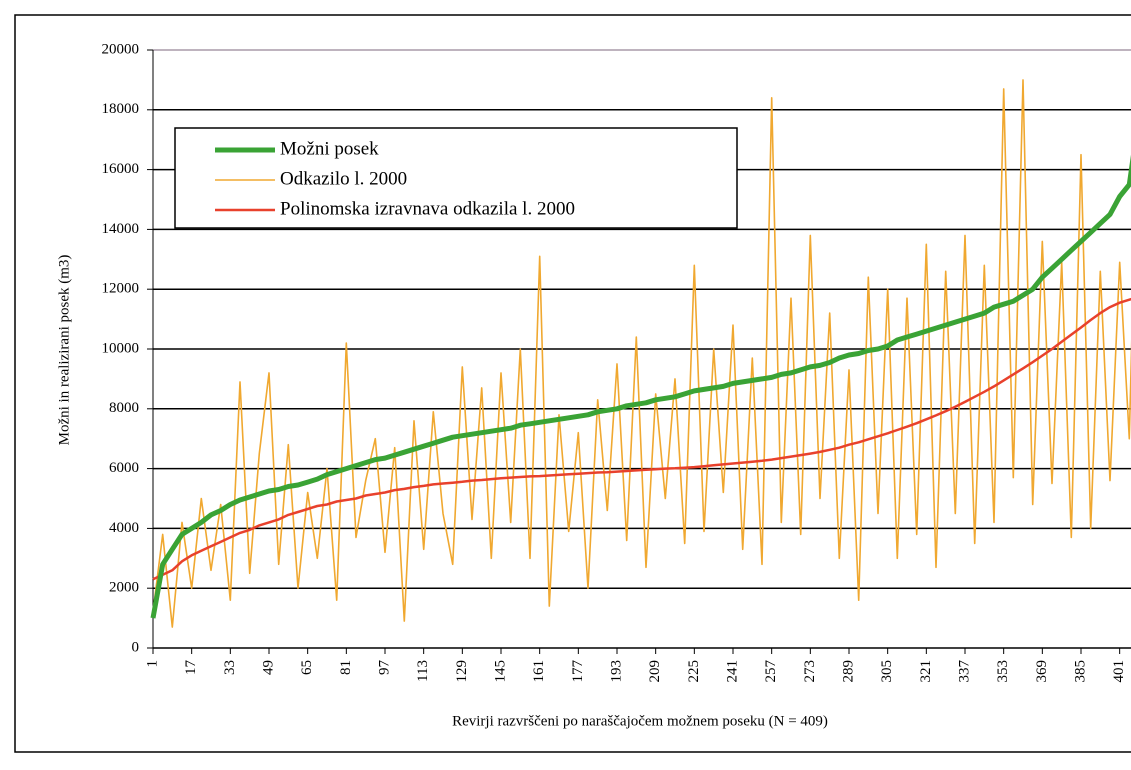  Describe the element at coordinates (307, 667) in the screenshot. I see `x-tick-label: 65` at that location.